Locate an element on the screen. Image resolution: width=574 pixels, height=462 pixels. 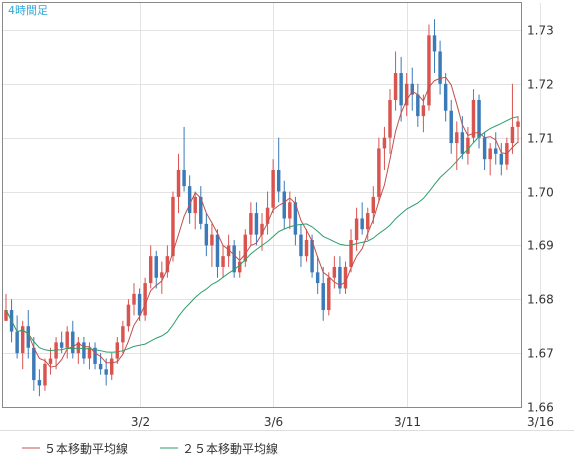
y-tick-label: 1.67 is located at coordinates (540, 354).